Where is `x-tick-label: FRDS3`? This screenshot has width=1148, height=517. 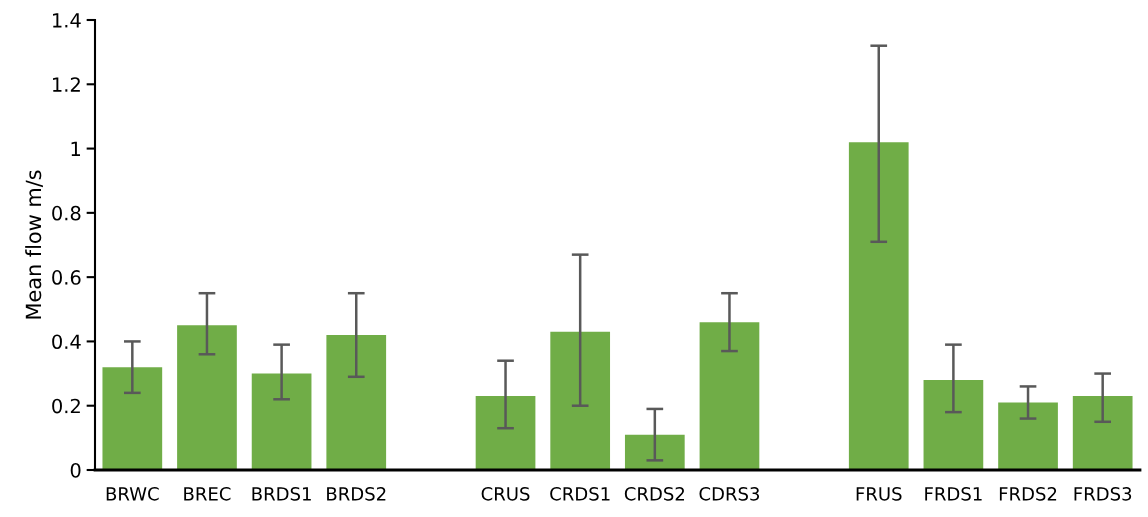 x-tick-label: FRDS3 is located at coordinates (1103, 493).